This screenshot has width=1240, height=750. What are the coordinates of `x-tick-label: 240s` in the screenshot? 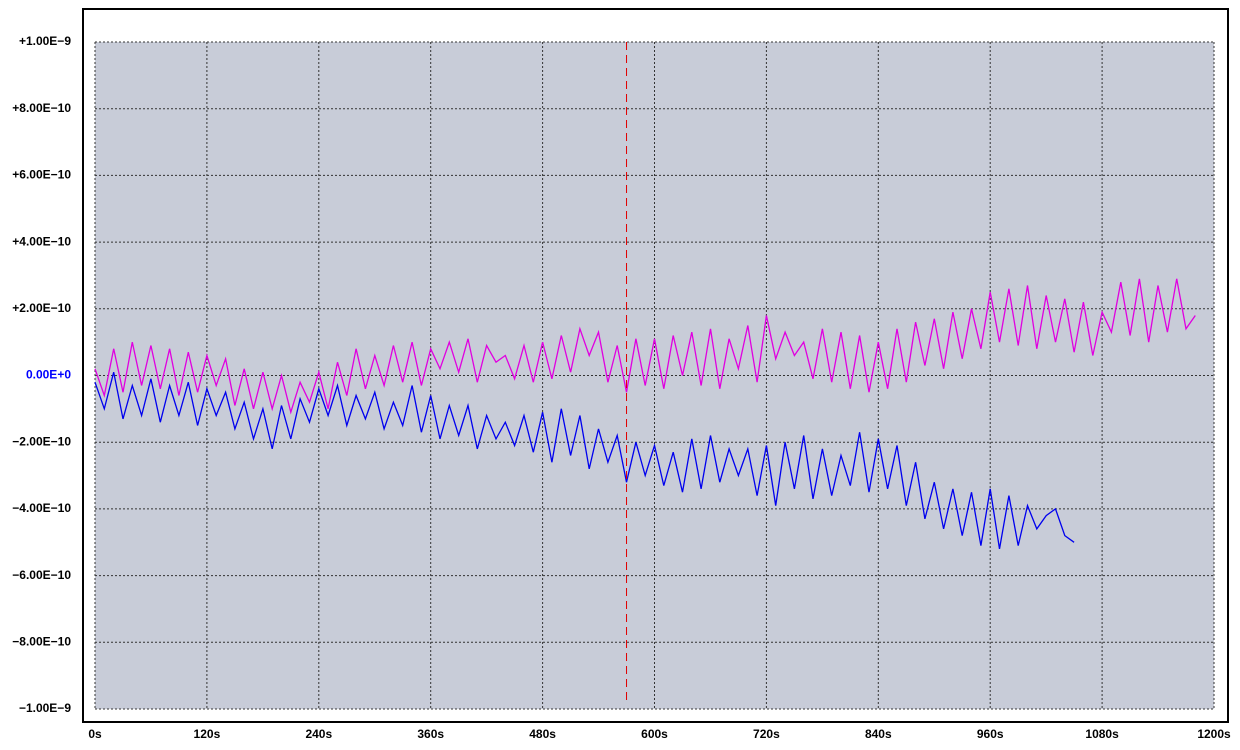 It's located at (318, 734).